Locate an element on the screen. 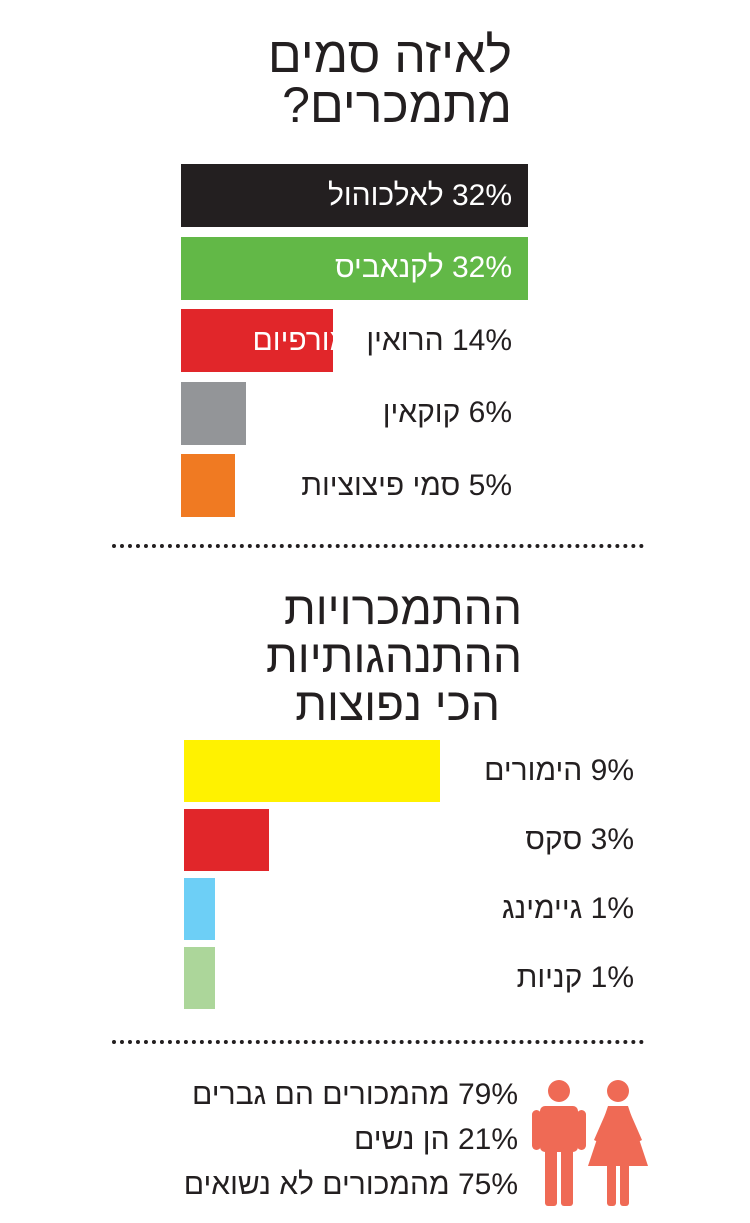  bar-label-1: 32% לאלכוהול is located at coordinates (420, 196).